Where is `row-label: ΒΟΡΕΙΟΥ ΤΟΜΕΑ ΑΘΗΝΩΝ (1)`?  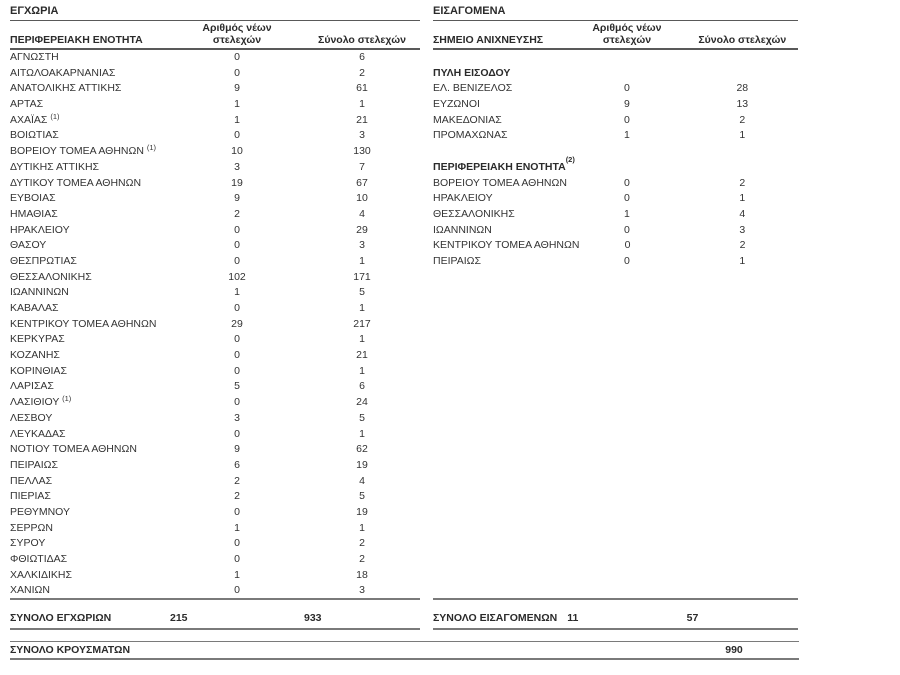 row-label: ΒΟΡΕΙΟΥ ΤΟΜΕΑ ΑΘΗΝΩΝ (1) is located at coordinates (83, 150).